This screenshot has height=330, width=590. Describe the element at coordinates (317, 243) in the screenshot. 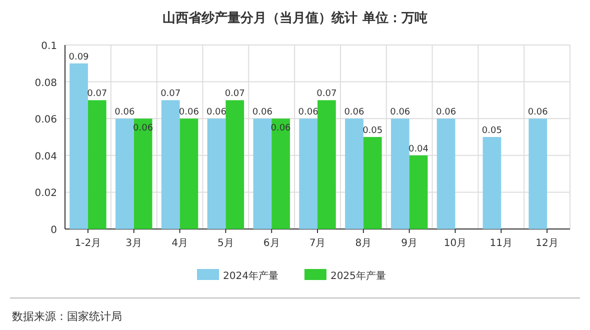

I see `x-tick-label: 7月` at that location.